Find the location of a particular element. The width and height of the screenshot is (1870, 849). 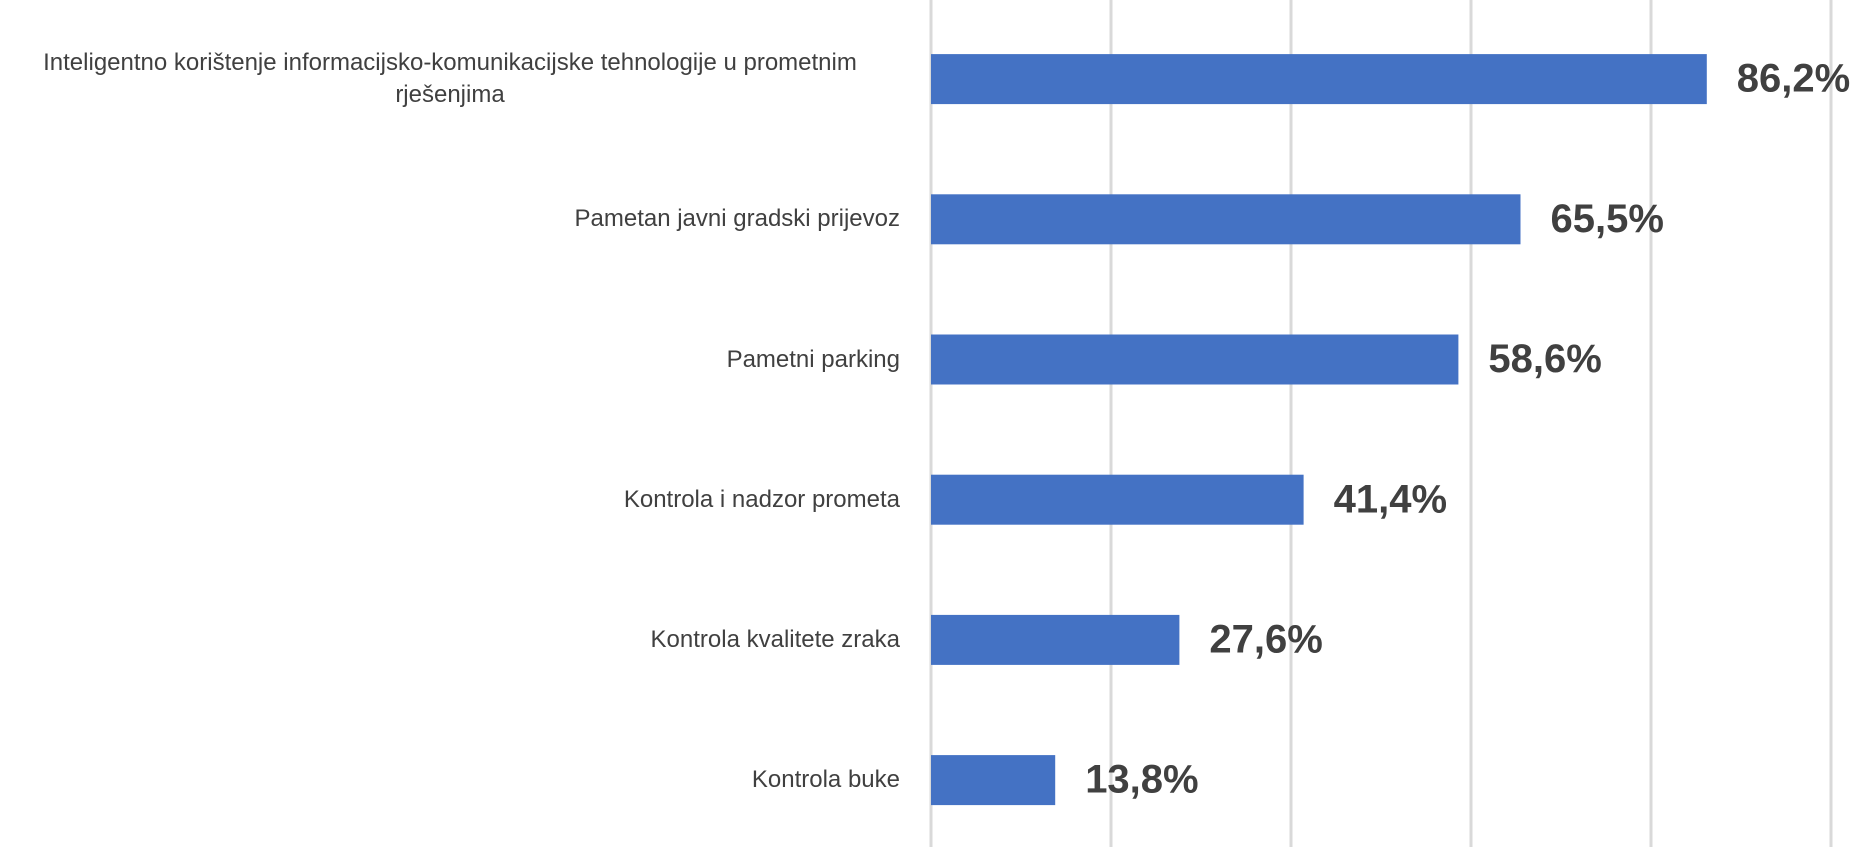

category-label-box: Pametni parking is located at coordinates (813, 360).